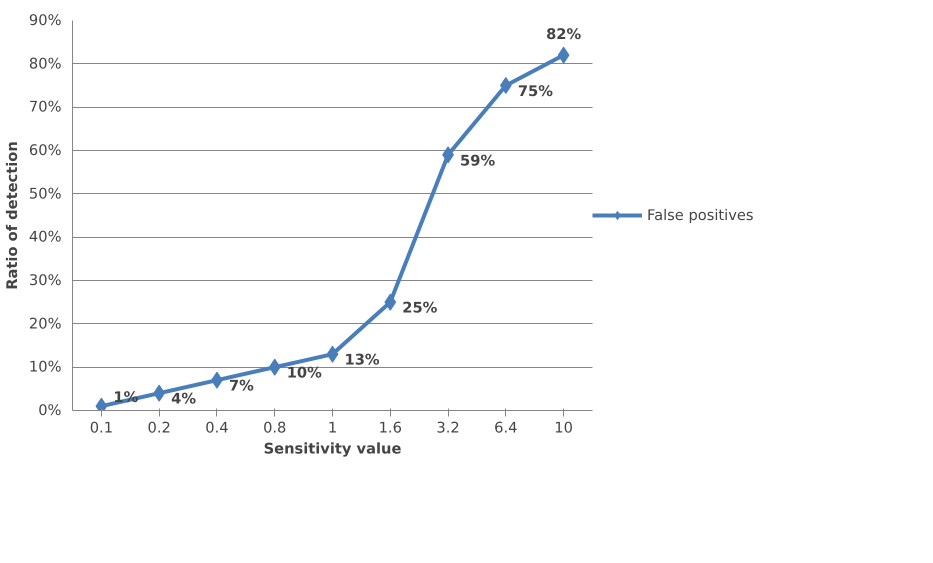 This screenshot has width=933, height=563. I want to click on y-tick-label: 20%, so click(45, 323).